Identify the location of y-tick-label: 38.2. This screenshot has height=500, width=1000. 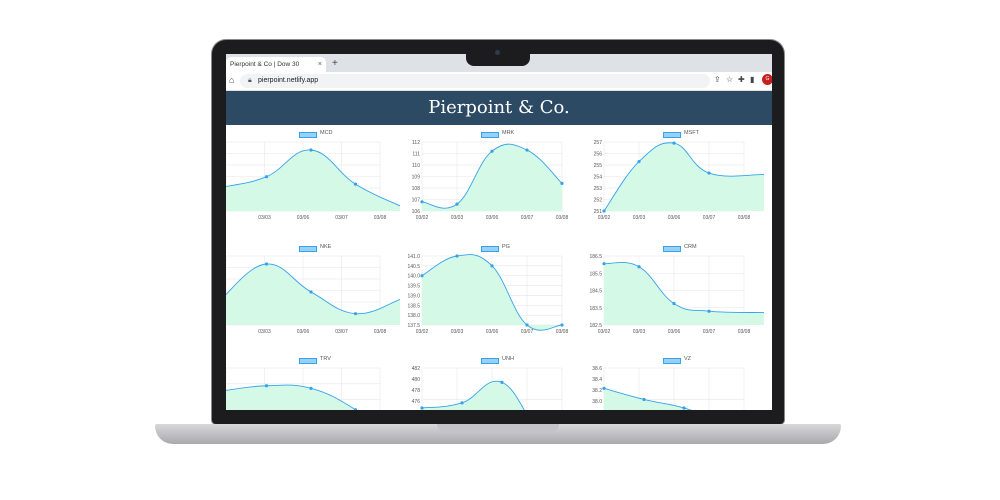
(597, 391).